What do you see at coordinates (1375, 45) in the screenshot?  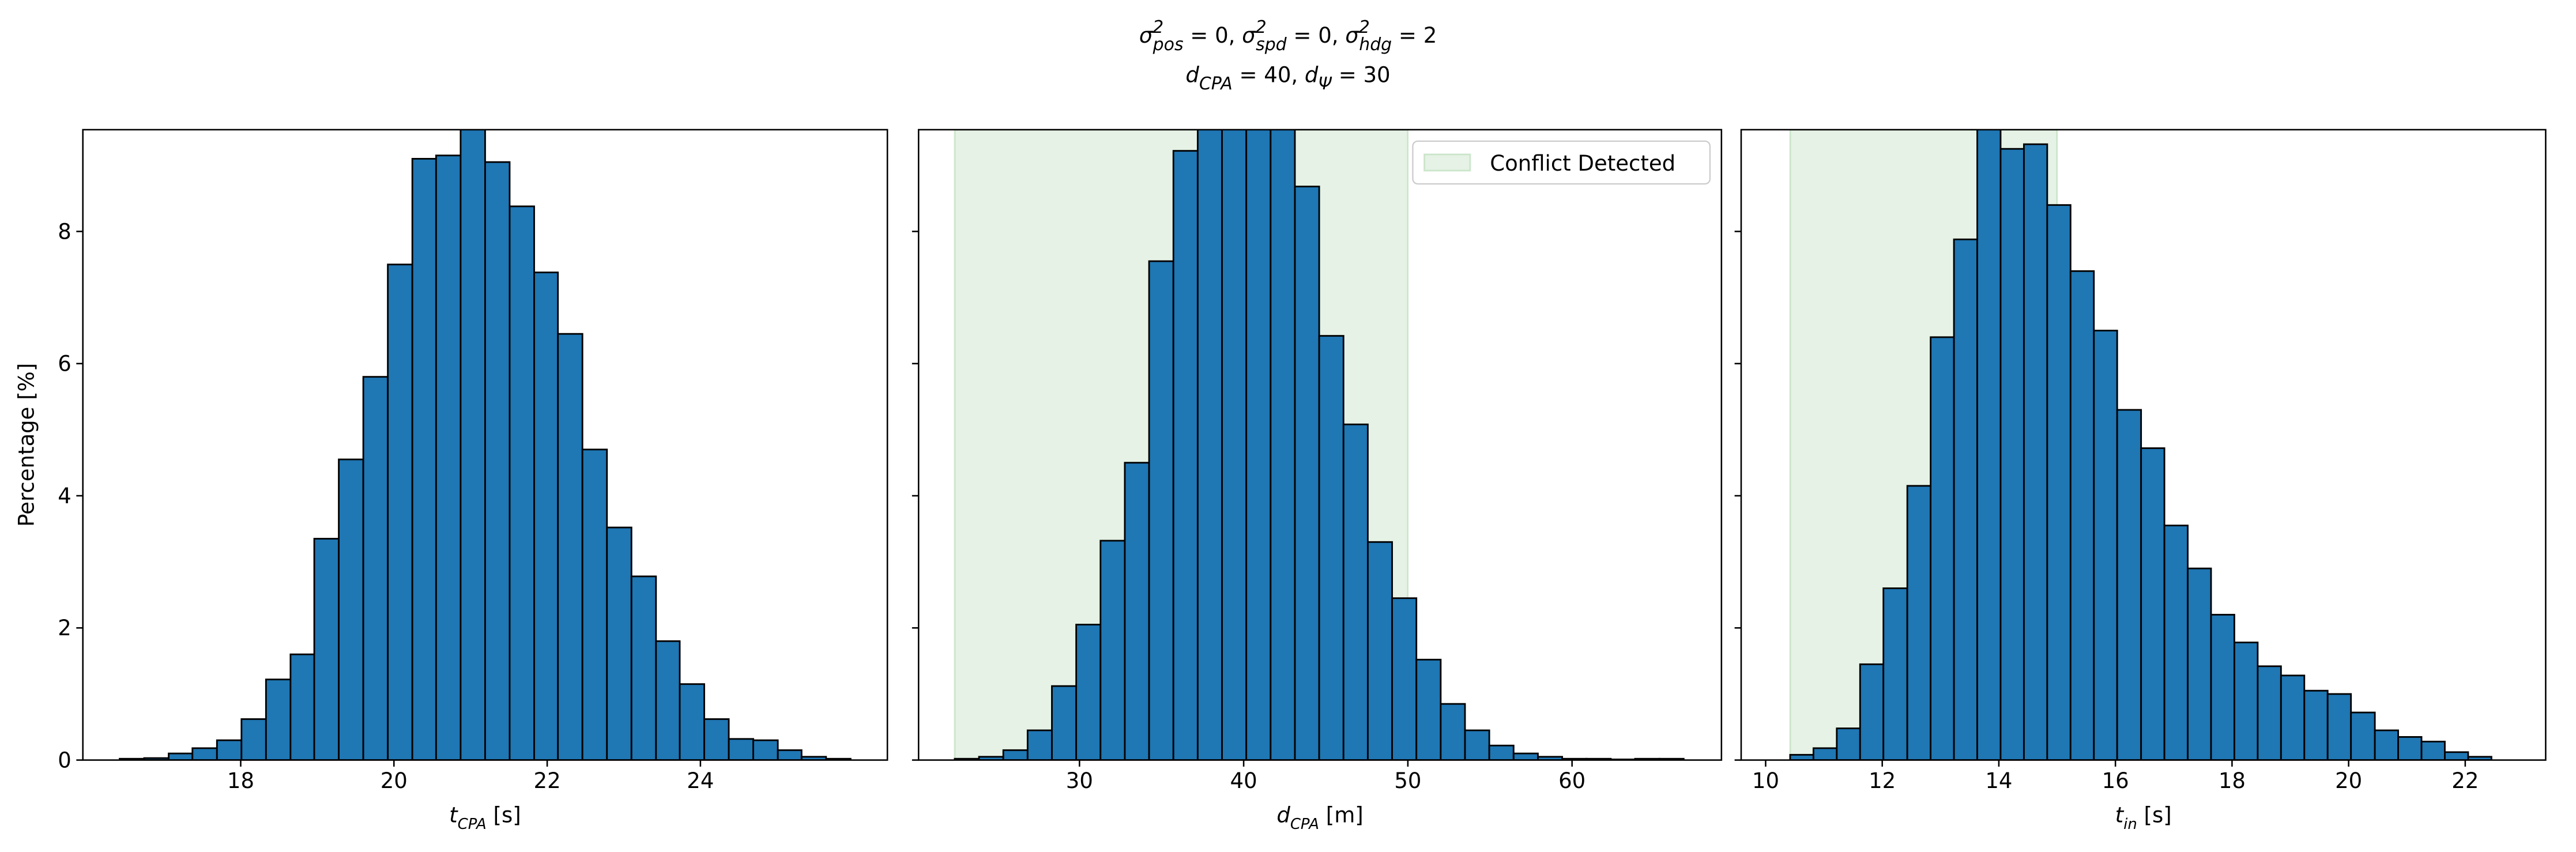 I see `text-part: hdg` at bounding box center [1375, 45].